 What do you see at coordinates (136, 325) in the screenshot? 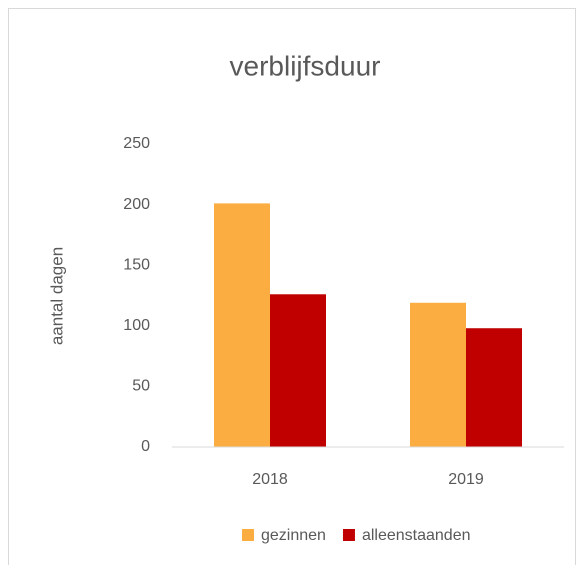
I see `y-tick-label: 100` at bounding box center [136, 325].